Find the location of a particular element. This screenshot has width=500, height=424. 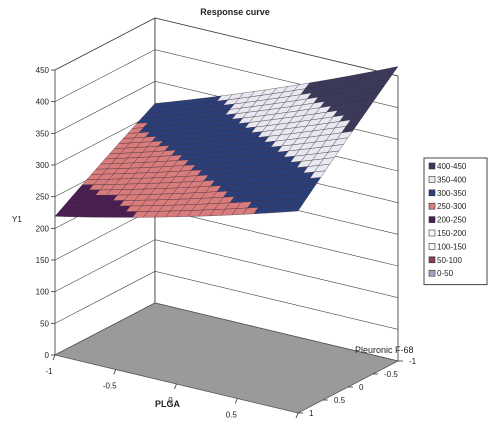

chart-title: Response curve is located at coordinates (235, 12).